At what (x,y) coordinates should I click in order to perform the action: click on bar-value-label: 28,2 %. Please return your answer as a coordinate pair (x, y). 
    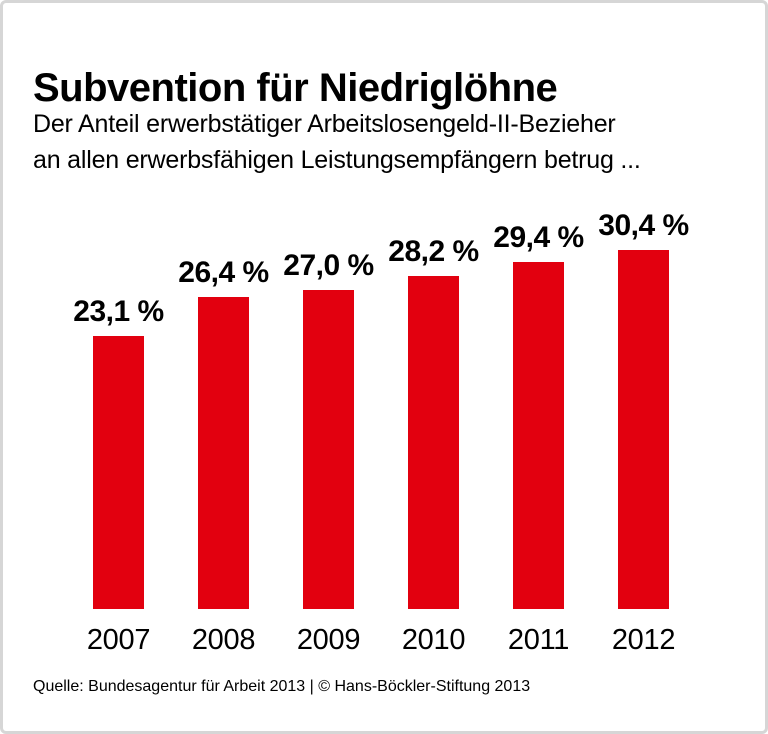
    Looking at the image, I should click on (433, 251).